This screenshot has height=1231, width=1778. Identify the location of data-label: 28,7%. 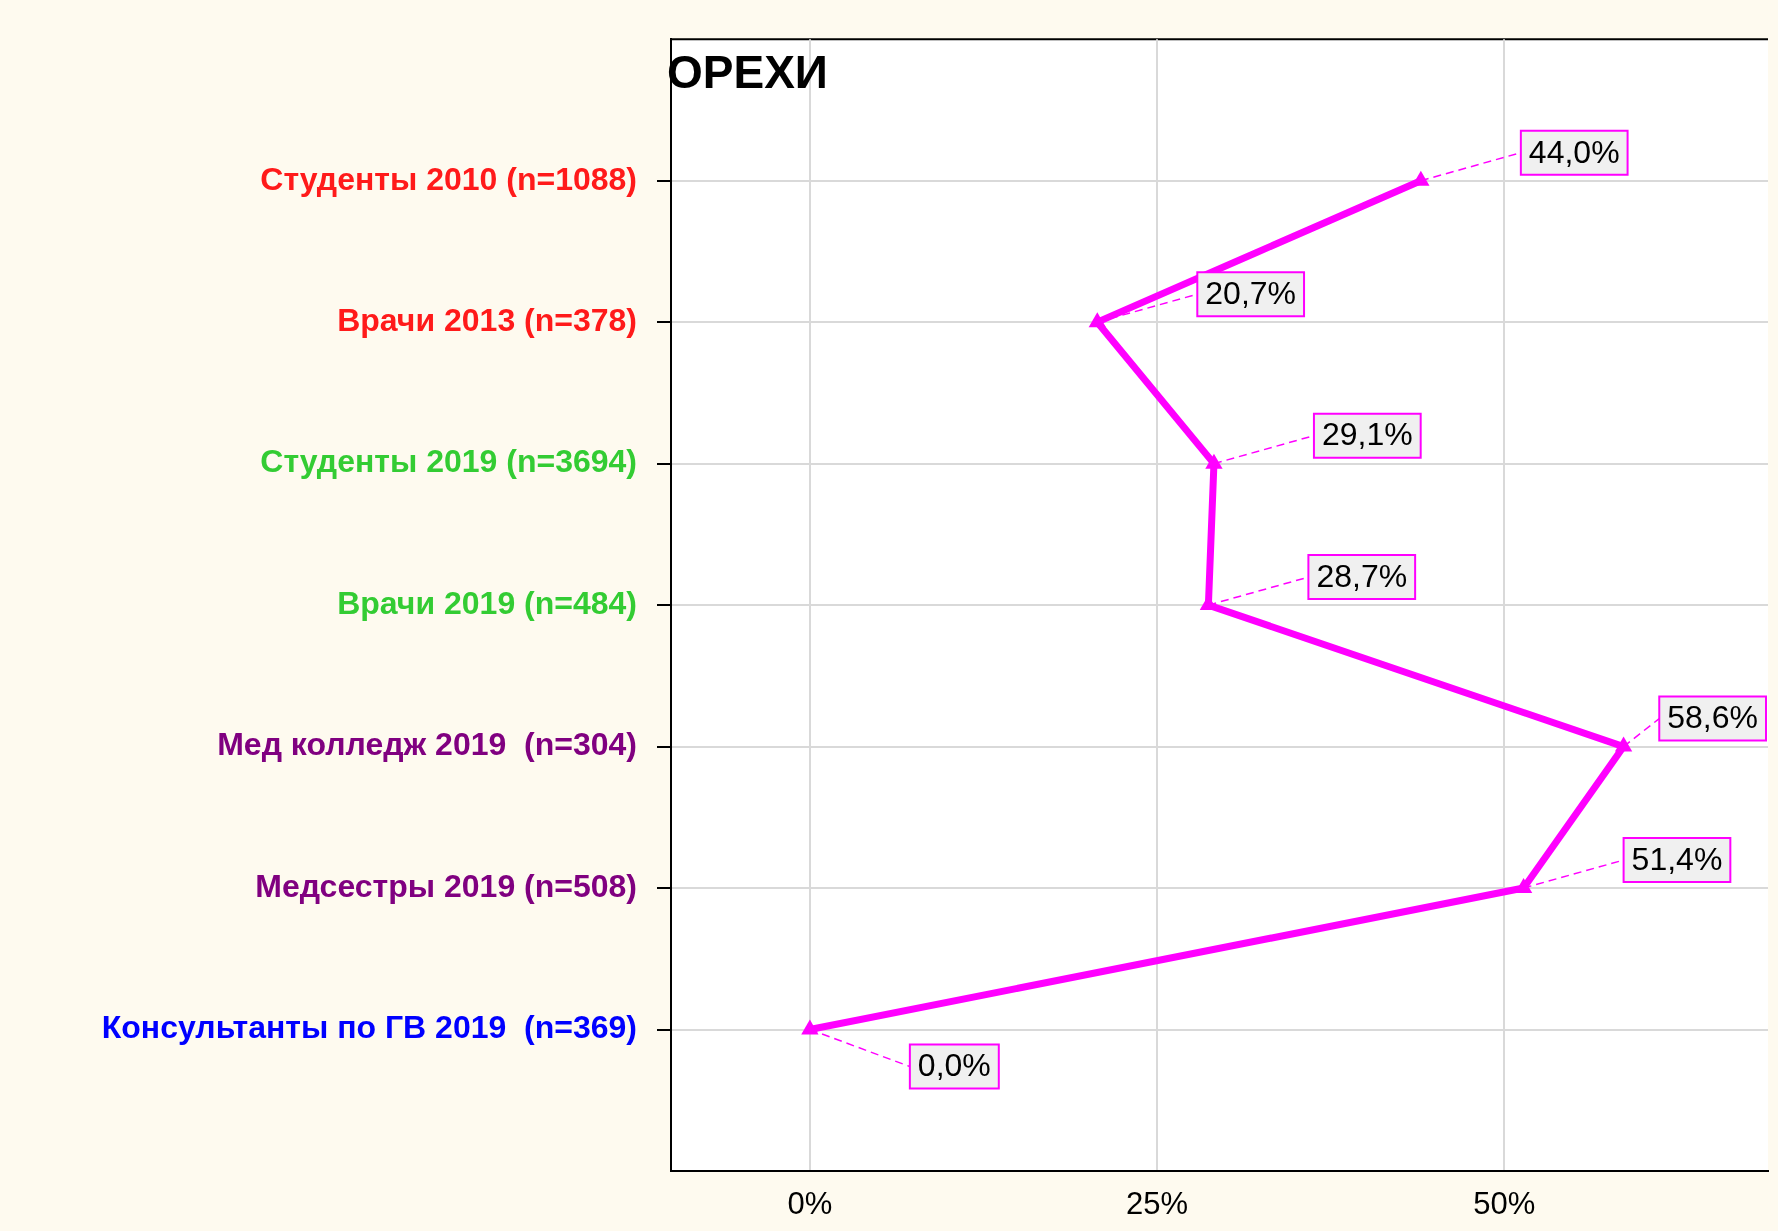
(1362, 575).